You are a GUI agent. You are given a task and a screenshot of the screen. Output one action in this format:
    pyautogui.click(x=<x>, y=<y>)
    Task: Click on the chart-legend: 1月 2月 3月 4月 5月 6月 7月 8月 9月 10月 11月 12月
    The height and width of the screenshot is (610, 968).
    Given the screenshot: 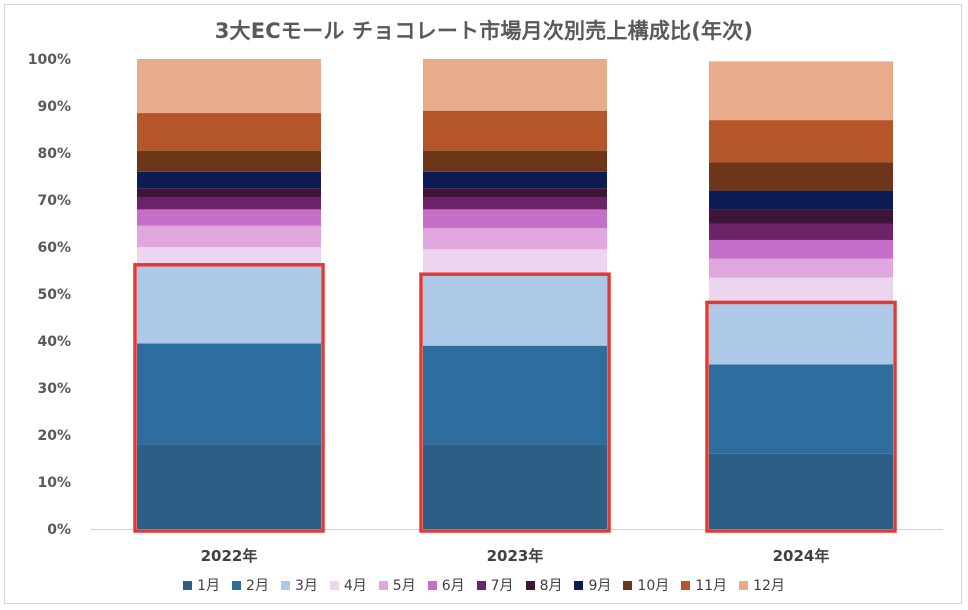 What is the action you would take?
    pyautogui.click(x=484, y=585)
    